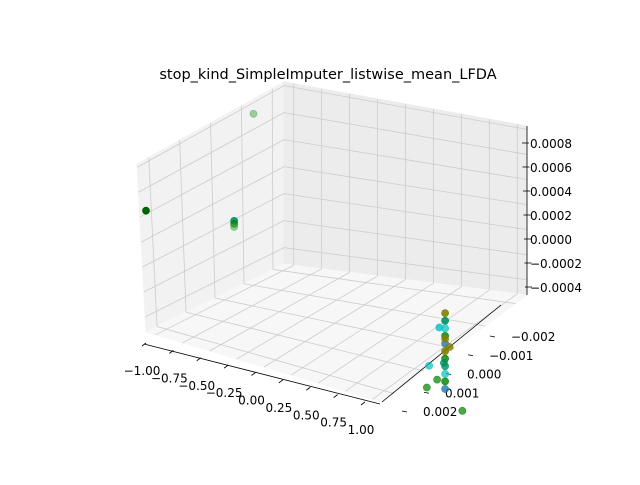 This screenshot has width=640, height=485. Describe the element at coordinates (551, 216) in the screenshot. I see `z-tick-label: 0.0002` at that location.